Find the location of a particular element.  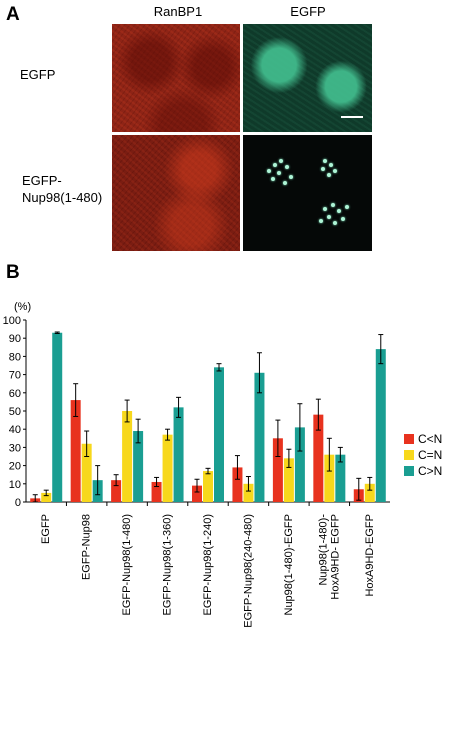

y-tick-label: 40 is located at coordinates (15, 430).